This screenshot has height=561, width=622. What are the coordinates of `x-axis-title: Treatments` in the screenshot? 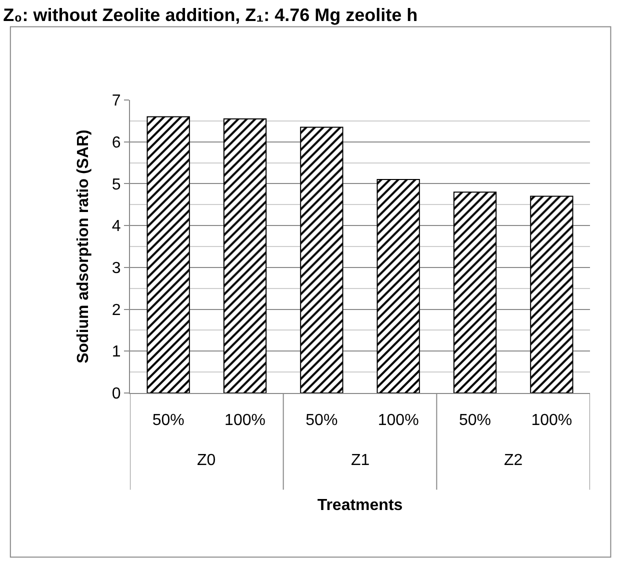 It's located at (360, 505).